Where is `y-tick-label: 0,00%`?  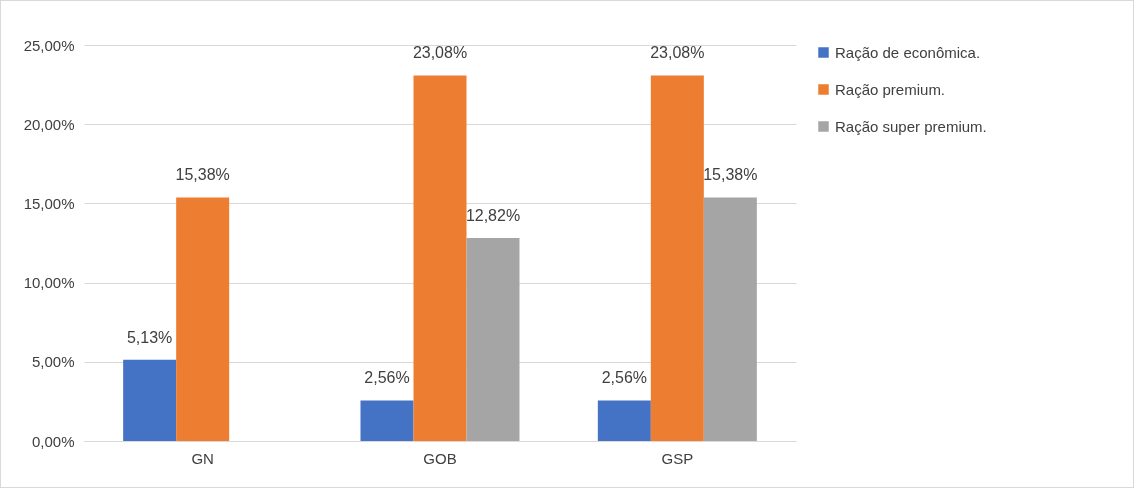
y-tick-label: 0,00% is located at coordinates (53, 441).